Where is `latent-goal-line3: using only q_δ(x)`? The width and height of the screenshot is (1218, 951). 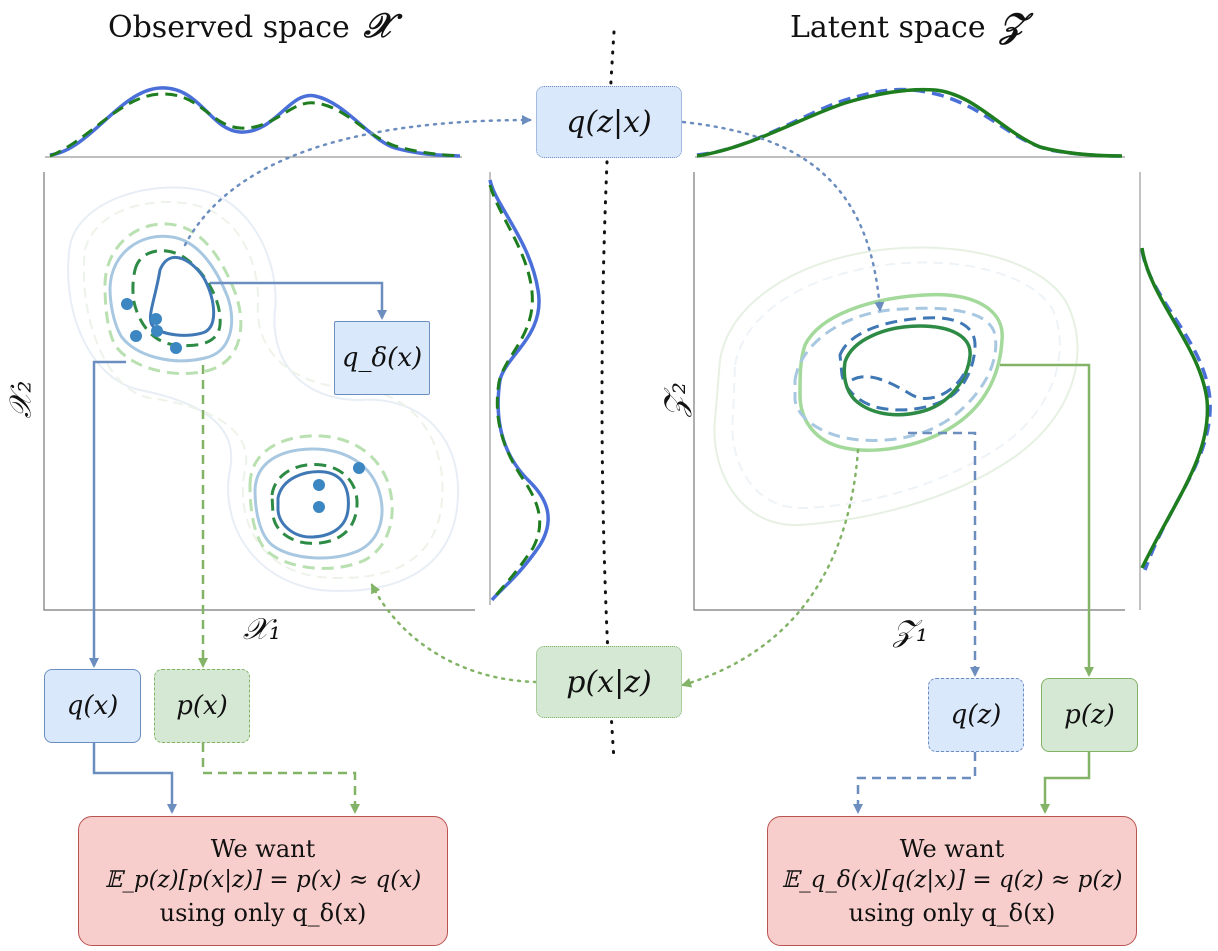 latent-goal-line3: using only q_δ(x) is located at coordinates (952, 912).